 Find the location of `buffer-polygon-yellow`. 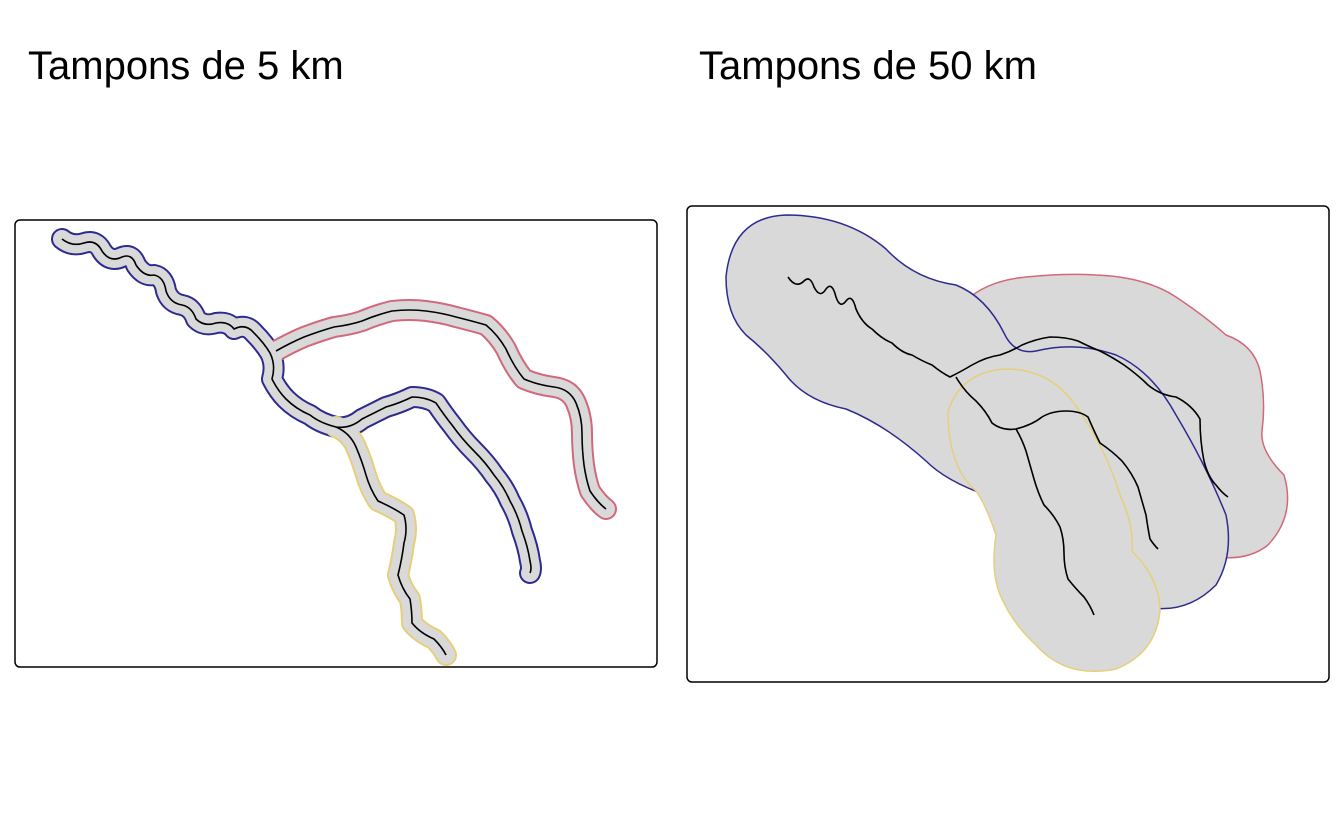

buffer-polygon-yellow is located at coordinates (1054, 520).